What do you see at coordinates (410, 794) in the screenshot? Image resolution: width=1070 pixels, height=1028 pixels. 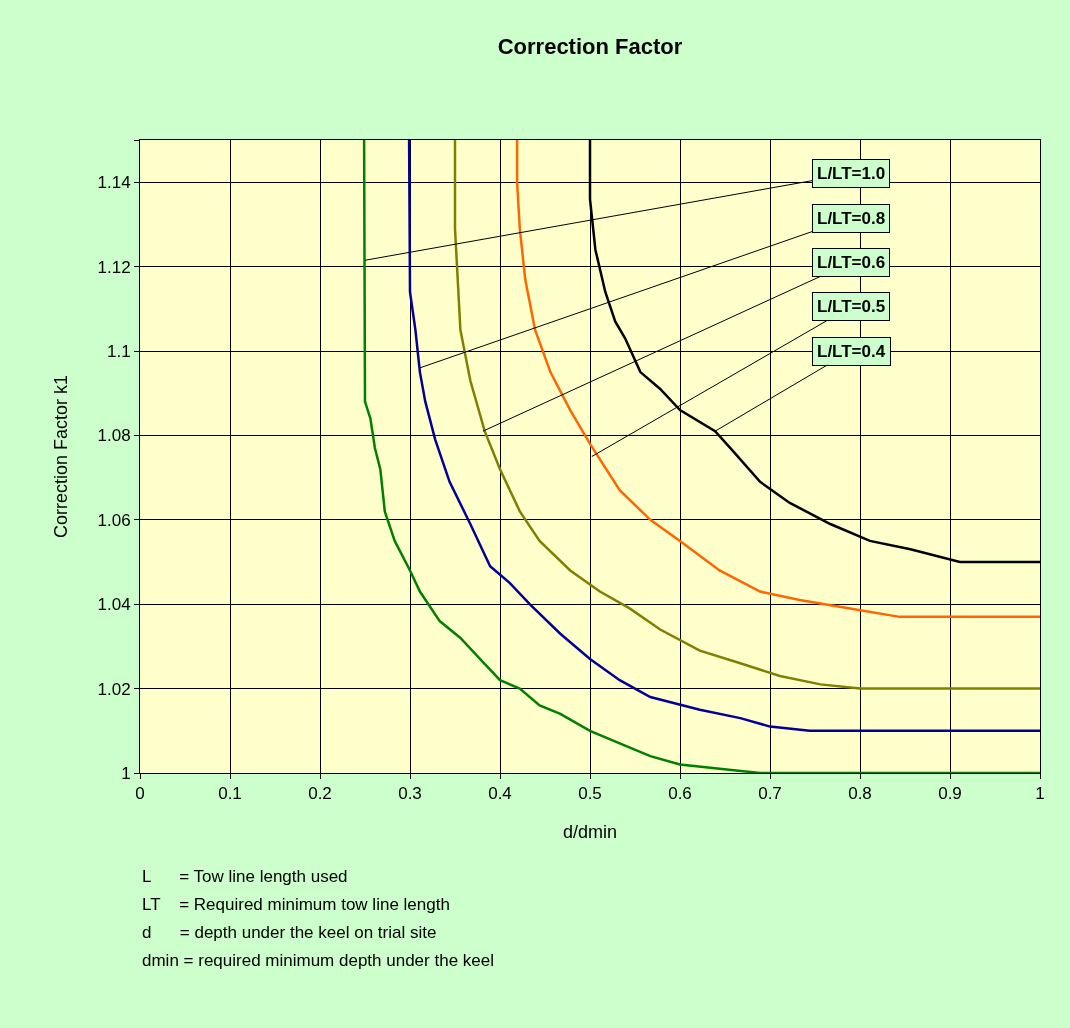 I see `x-tick-label: 0.3` at bounding box center [410, 794].